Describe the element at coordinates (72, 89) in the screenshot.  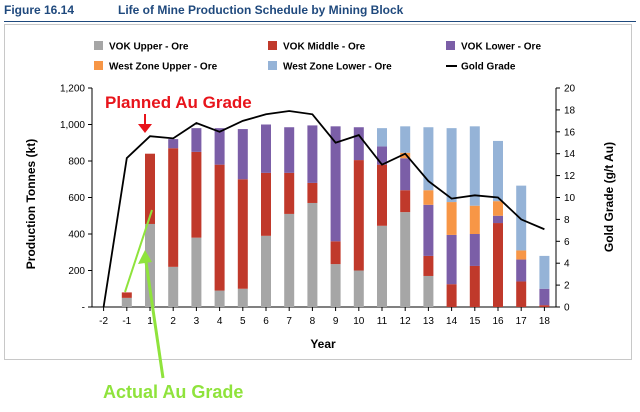
I see `y-tick-label: 1,200` at that location.